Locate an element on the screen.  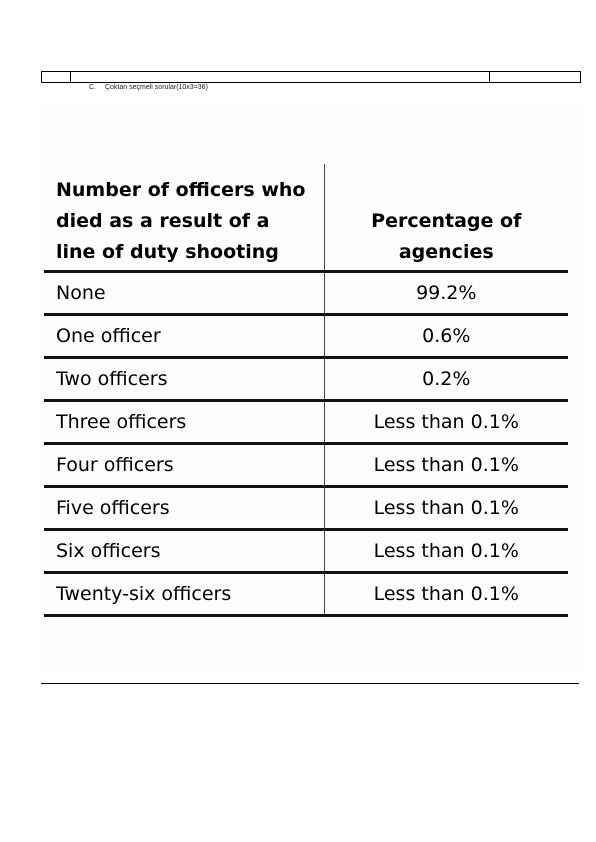
row-value: 99.2% is located at coordinates (446, 293).